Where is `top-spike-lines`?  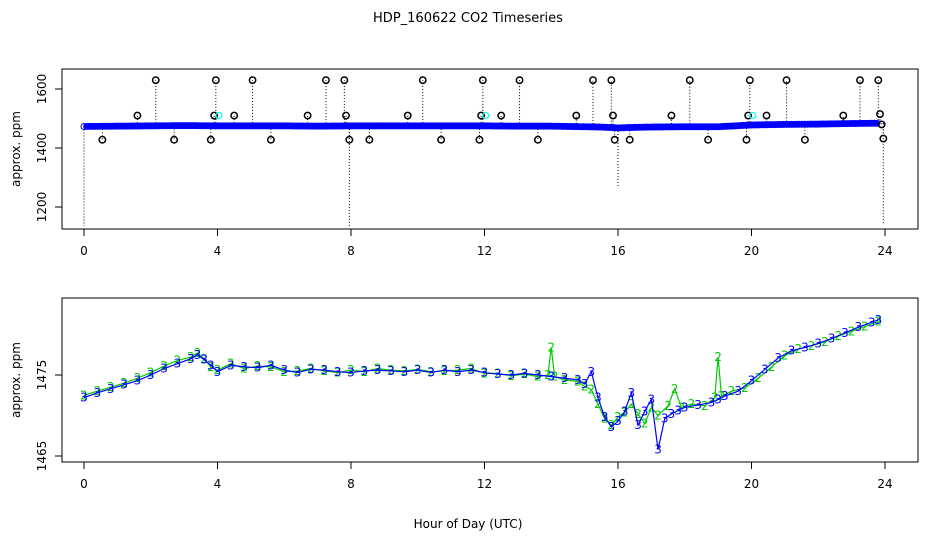 top-spike-lines is located at coordinates (492, 110).